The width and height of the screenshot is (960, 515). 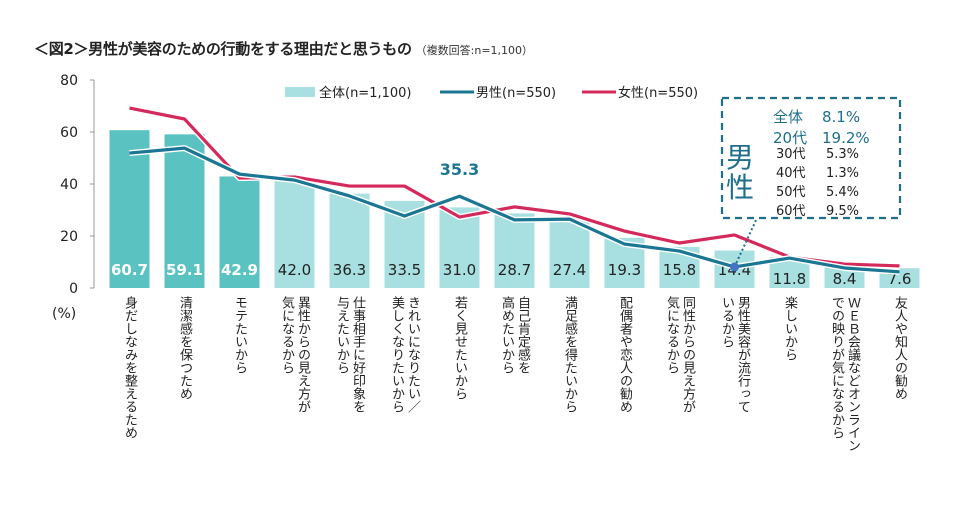 What do you see at coordinates (841, 117) in the screenshot?
I see `callout-row-value: 8.1%` at bounding box center [841, 117].